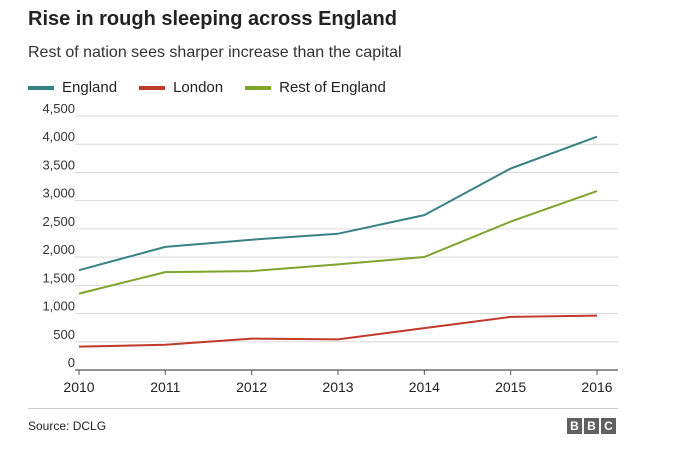 The height and width of the screenshot is (460, 676). Describe the element at coordinates (58, 164) in the screenshot. I see `y-tick-label: 3,500` at that location.